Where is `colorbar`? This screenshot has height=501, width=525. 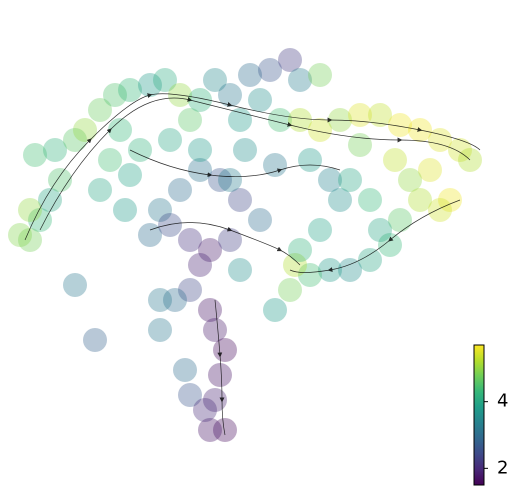 colorbar is located at coordinates (479, 415).